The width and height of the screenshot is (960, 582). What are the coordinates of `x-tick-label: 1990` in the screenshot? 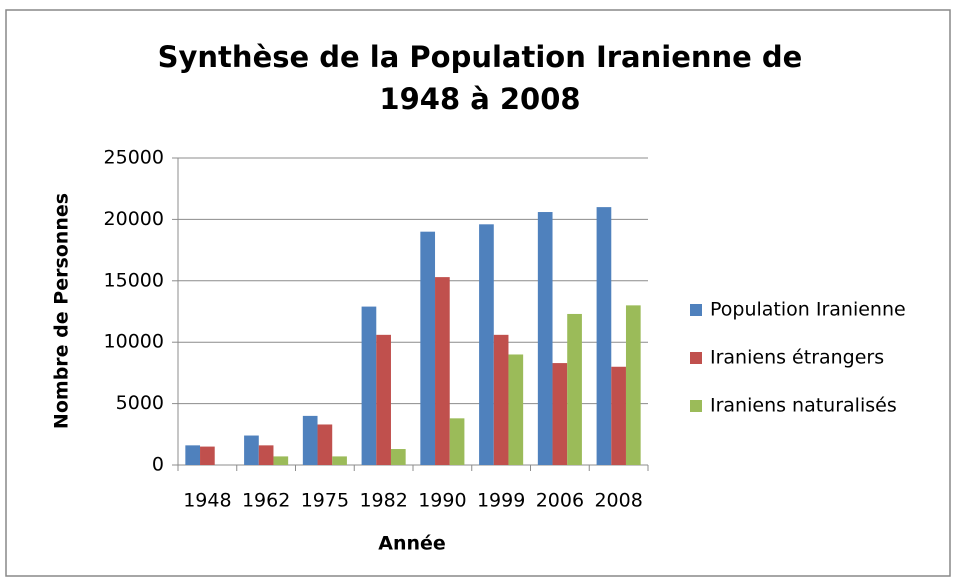 It's located at (442, 501).